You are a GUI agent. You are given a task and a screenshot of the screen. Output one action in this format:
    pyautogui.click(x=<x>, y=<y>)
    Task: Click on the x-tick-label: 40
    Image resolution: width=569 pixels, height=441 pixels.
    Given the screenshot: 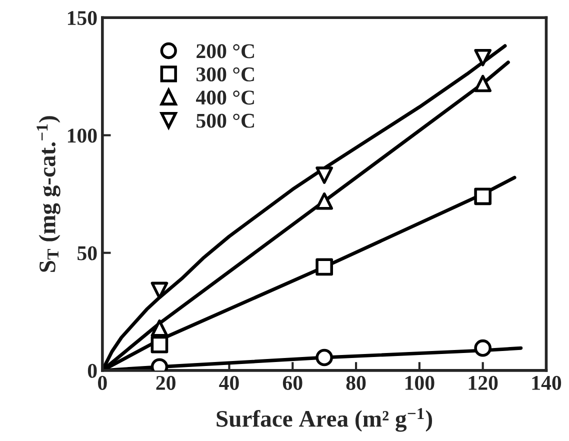 What is the action you would take?
    pyautogui.click(x=229, y=383)
    